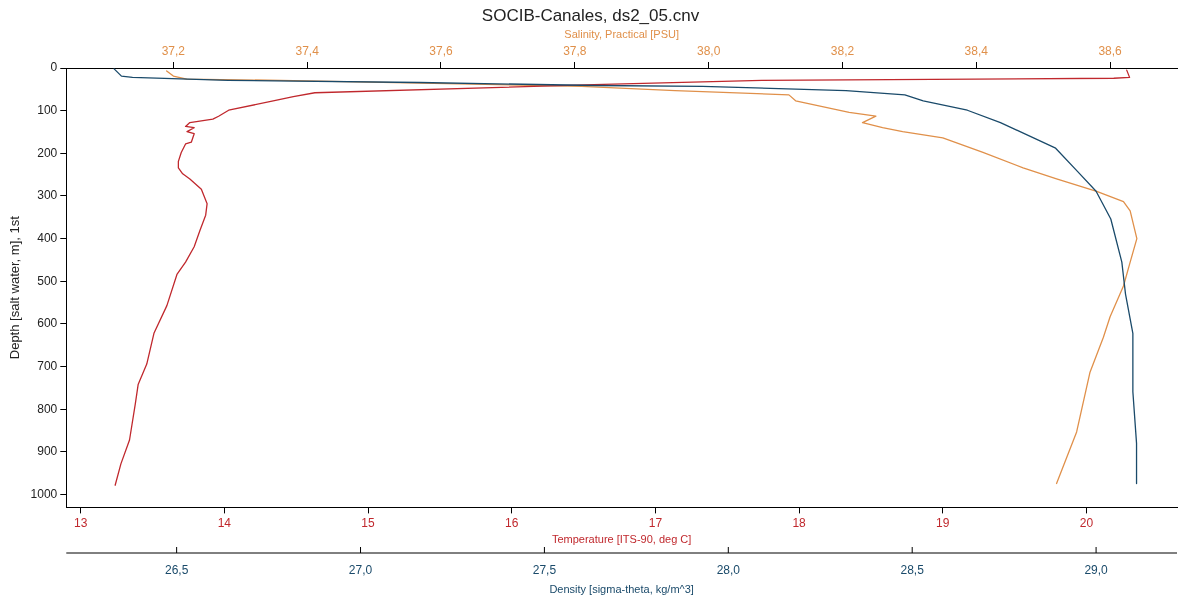  What do you see at coordinates (728, 569) in the screenshot?
I see `x-tick-label: 28,0` at bounding box center [728, 569].